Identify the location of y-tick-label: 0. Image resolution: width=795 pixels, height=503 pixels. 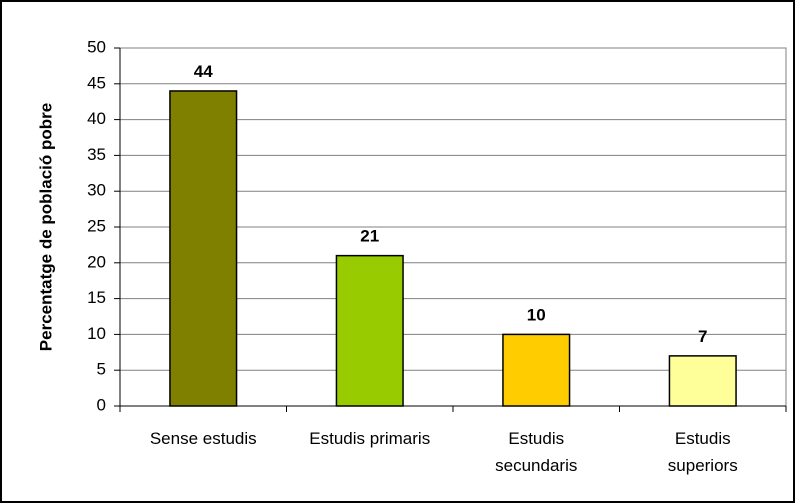
(101, 404).